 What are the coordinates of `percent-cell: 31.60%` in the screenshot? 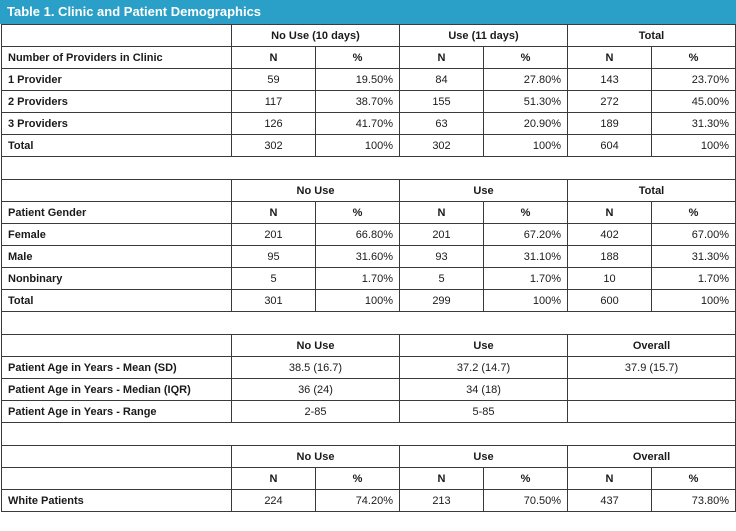 It's located at (357, 256).